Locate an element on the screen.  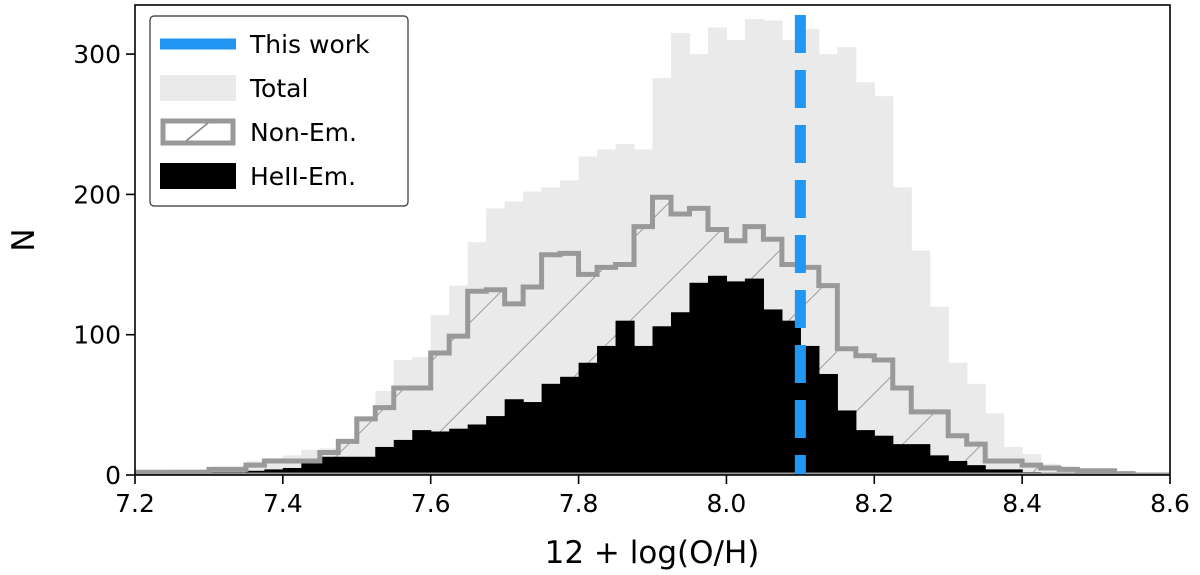
legend-label: This work is located at coordinates (309, 44).